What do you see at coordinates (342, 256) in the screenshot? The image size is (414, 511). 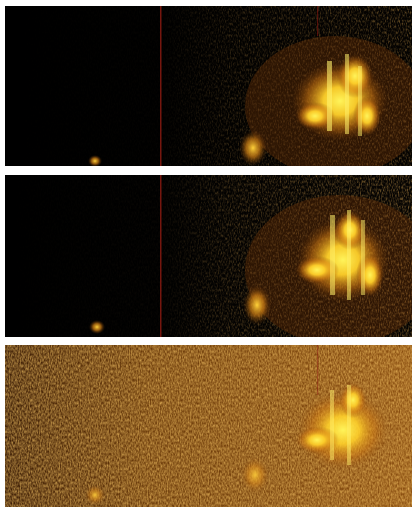 I see `bright-target-middle` at bounding box center [342, 256].